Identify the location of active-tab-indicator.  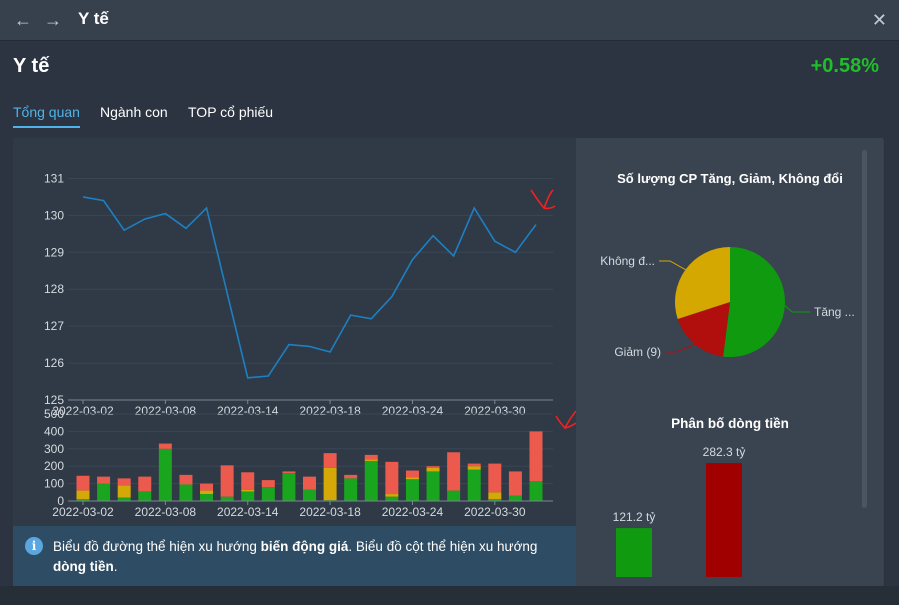
(46, 127).